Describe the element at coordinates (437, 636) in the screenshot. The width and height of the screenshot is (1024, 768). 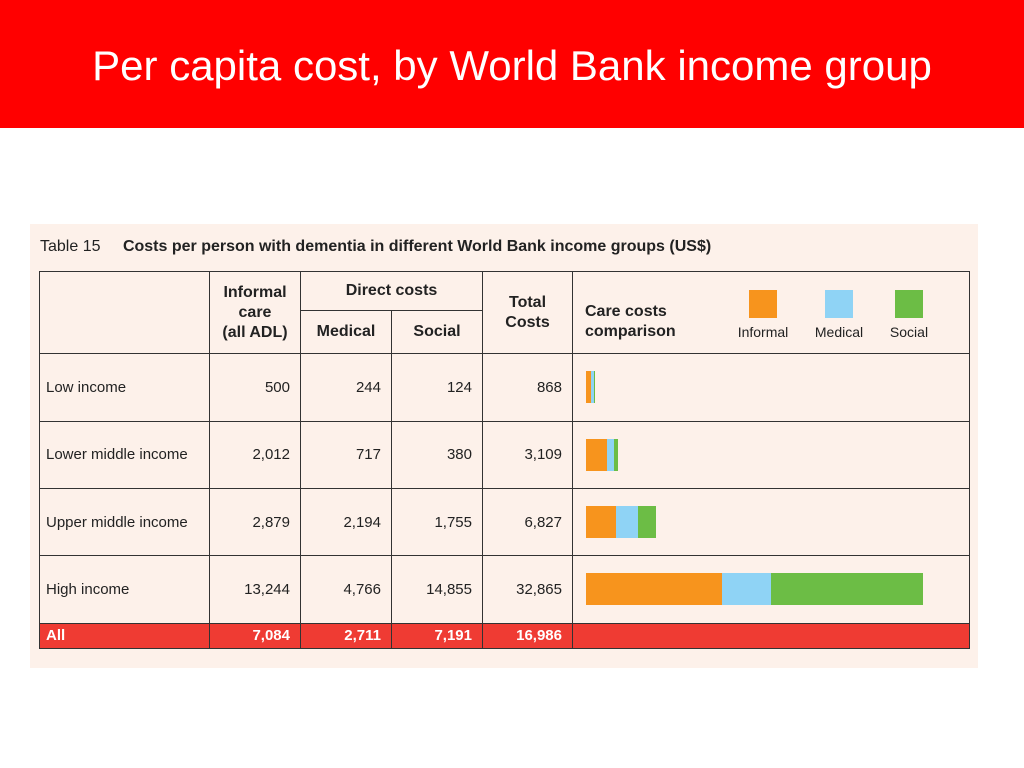
I see `all-social: 7,191` at that location.